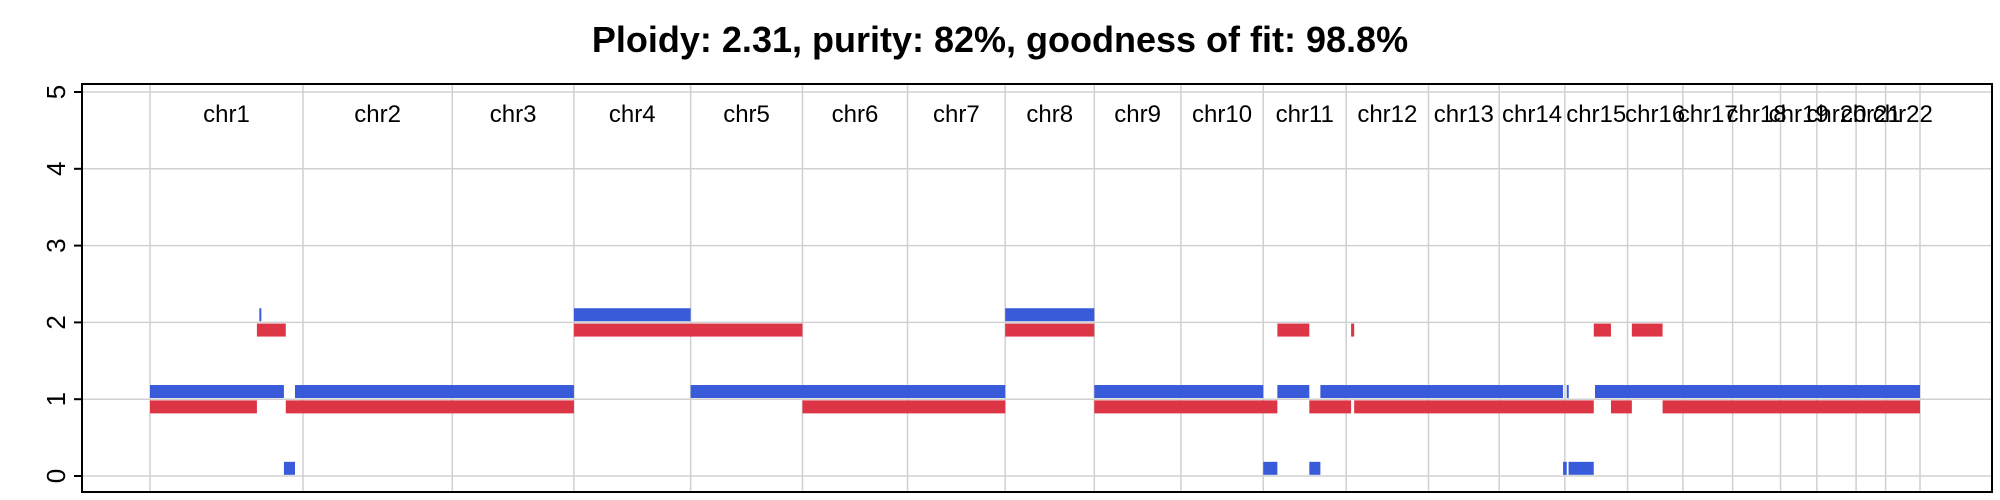 The width and height of the screenshot is (2000, 500). I want to click on chromosome-label-chr13: chr13, so click(1464, 114).